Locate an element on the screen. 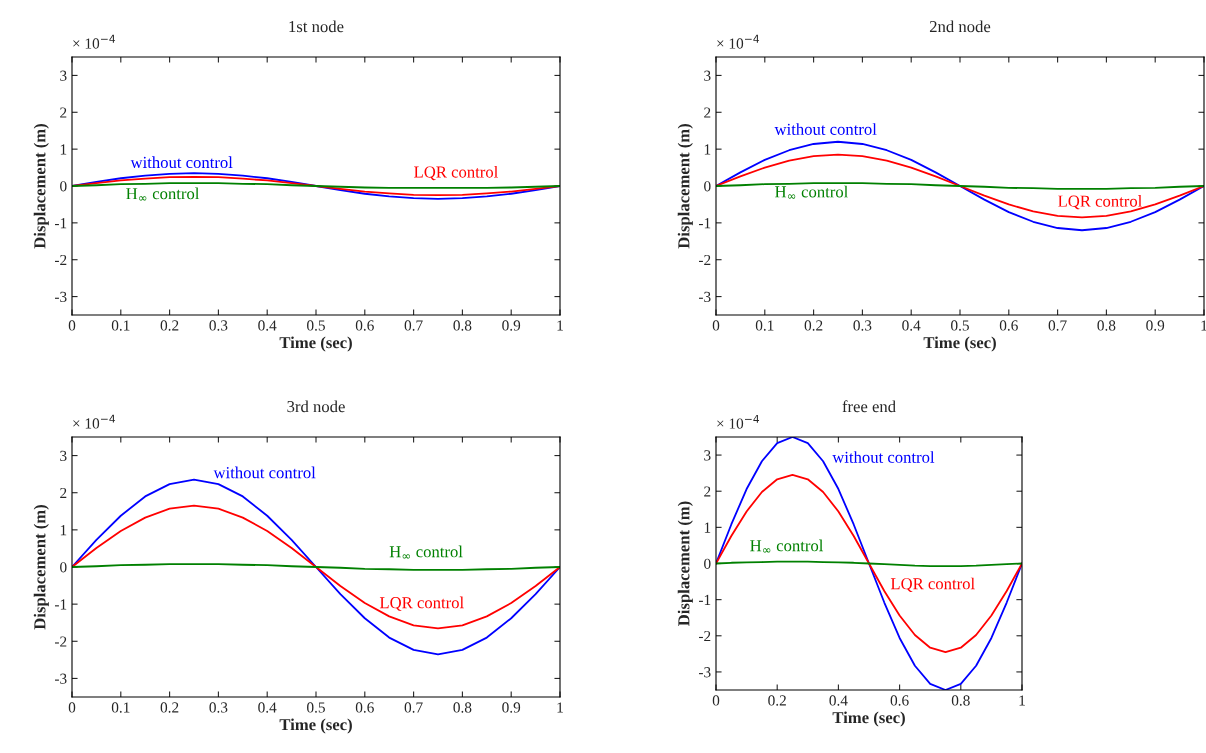  chart-title: 1st node is located at coordinates (316, 26).